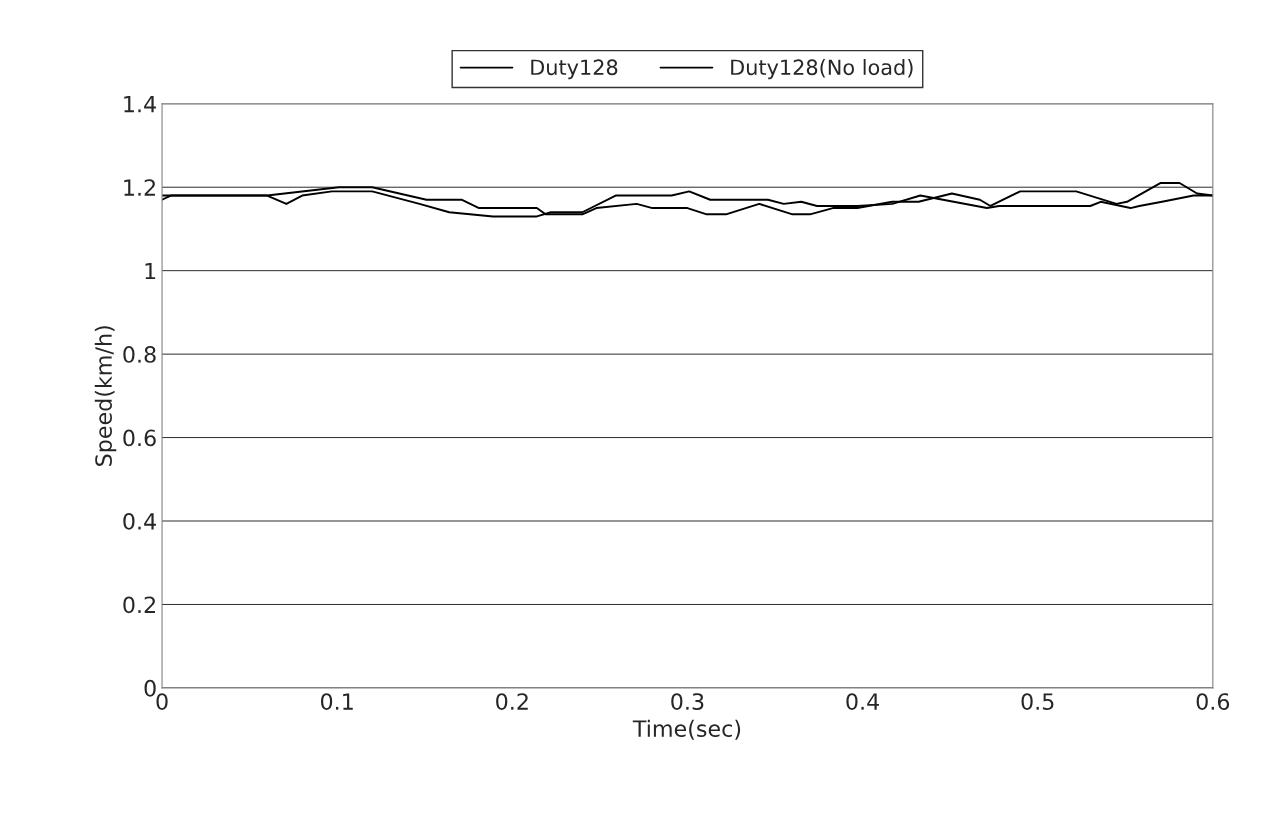 The image size is (1266, 817). Describe the element at coordinates (139, 605) in the screenshot. I see `y-tick-label: 0.2` at that location.